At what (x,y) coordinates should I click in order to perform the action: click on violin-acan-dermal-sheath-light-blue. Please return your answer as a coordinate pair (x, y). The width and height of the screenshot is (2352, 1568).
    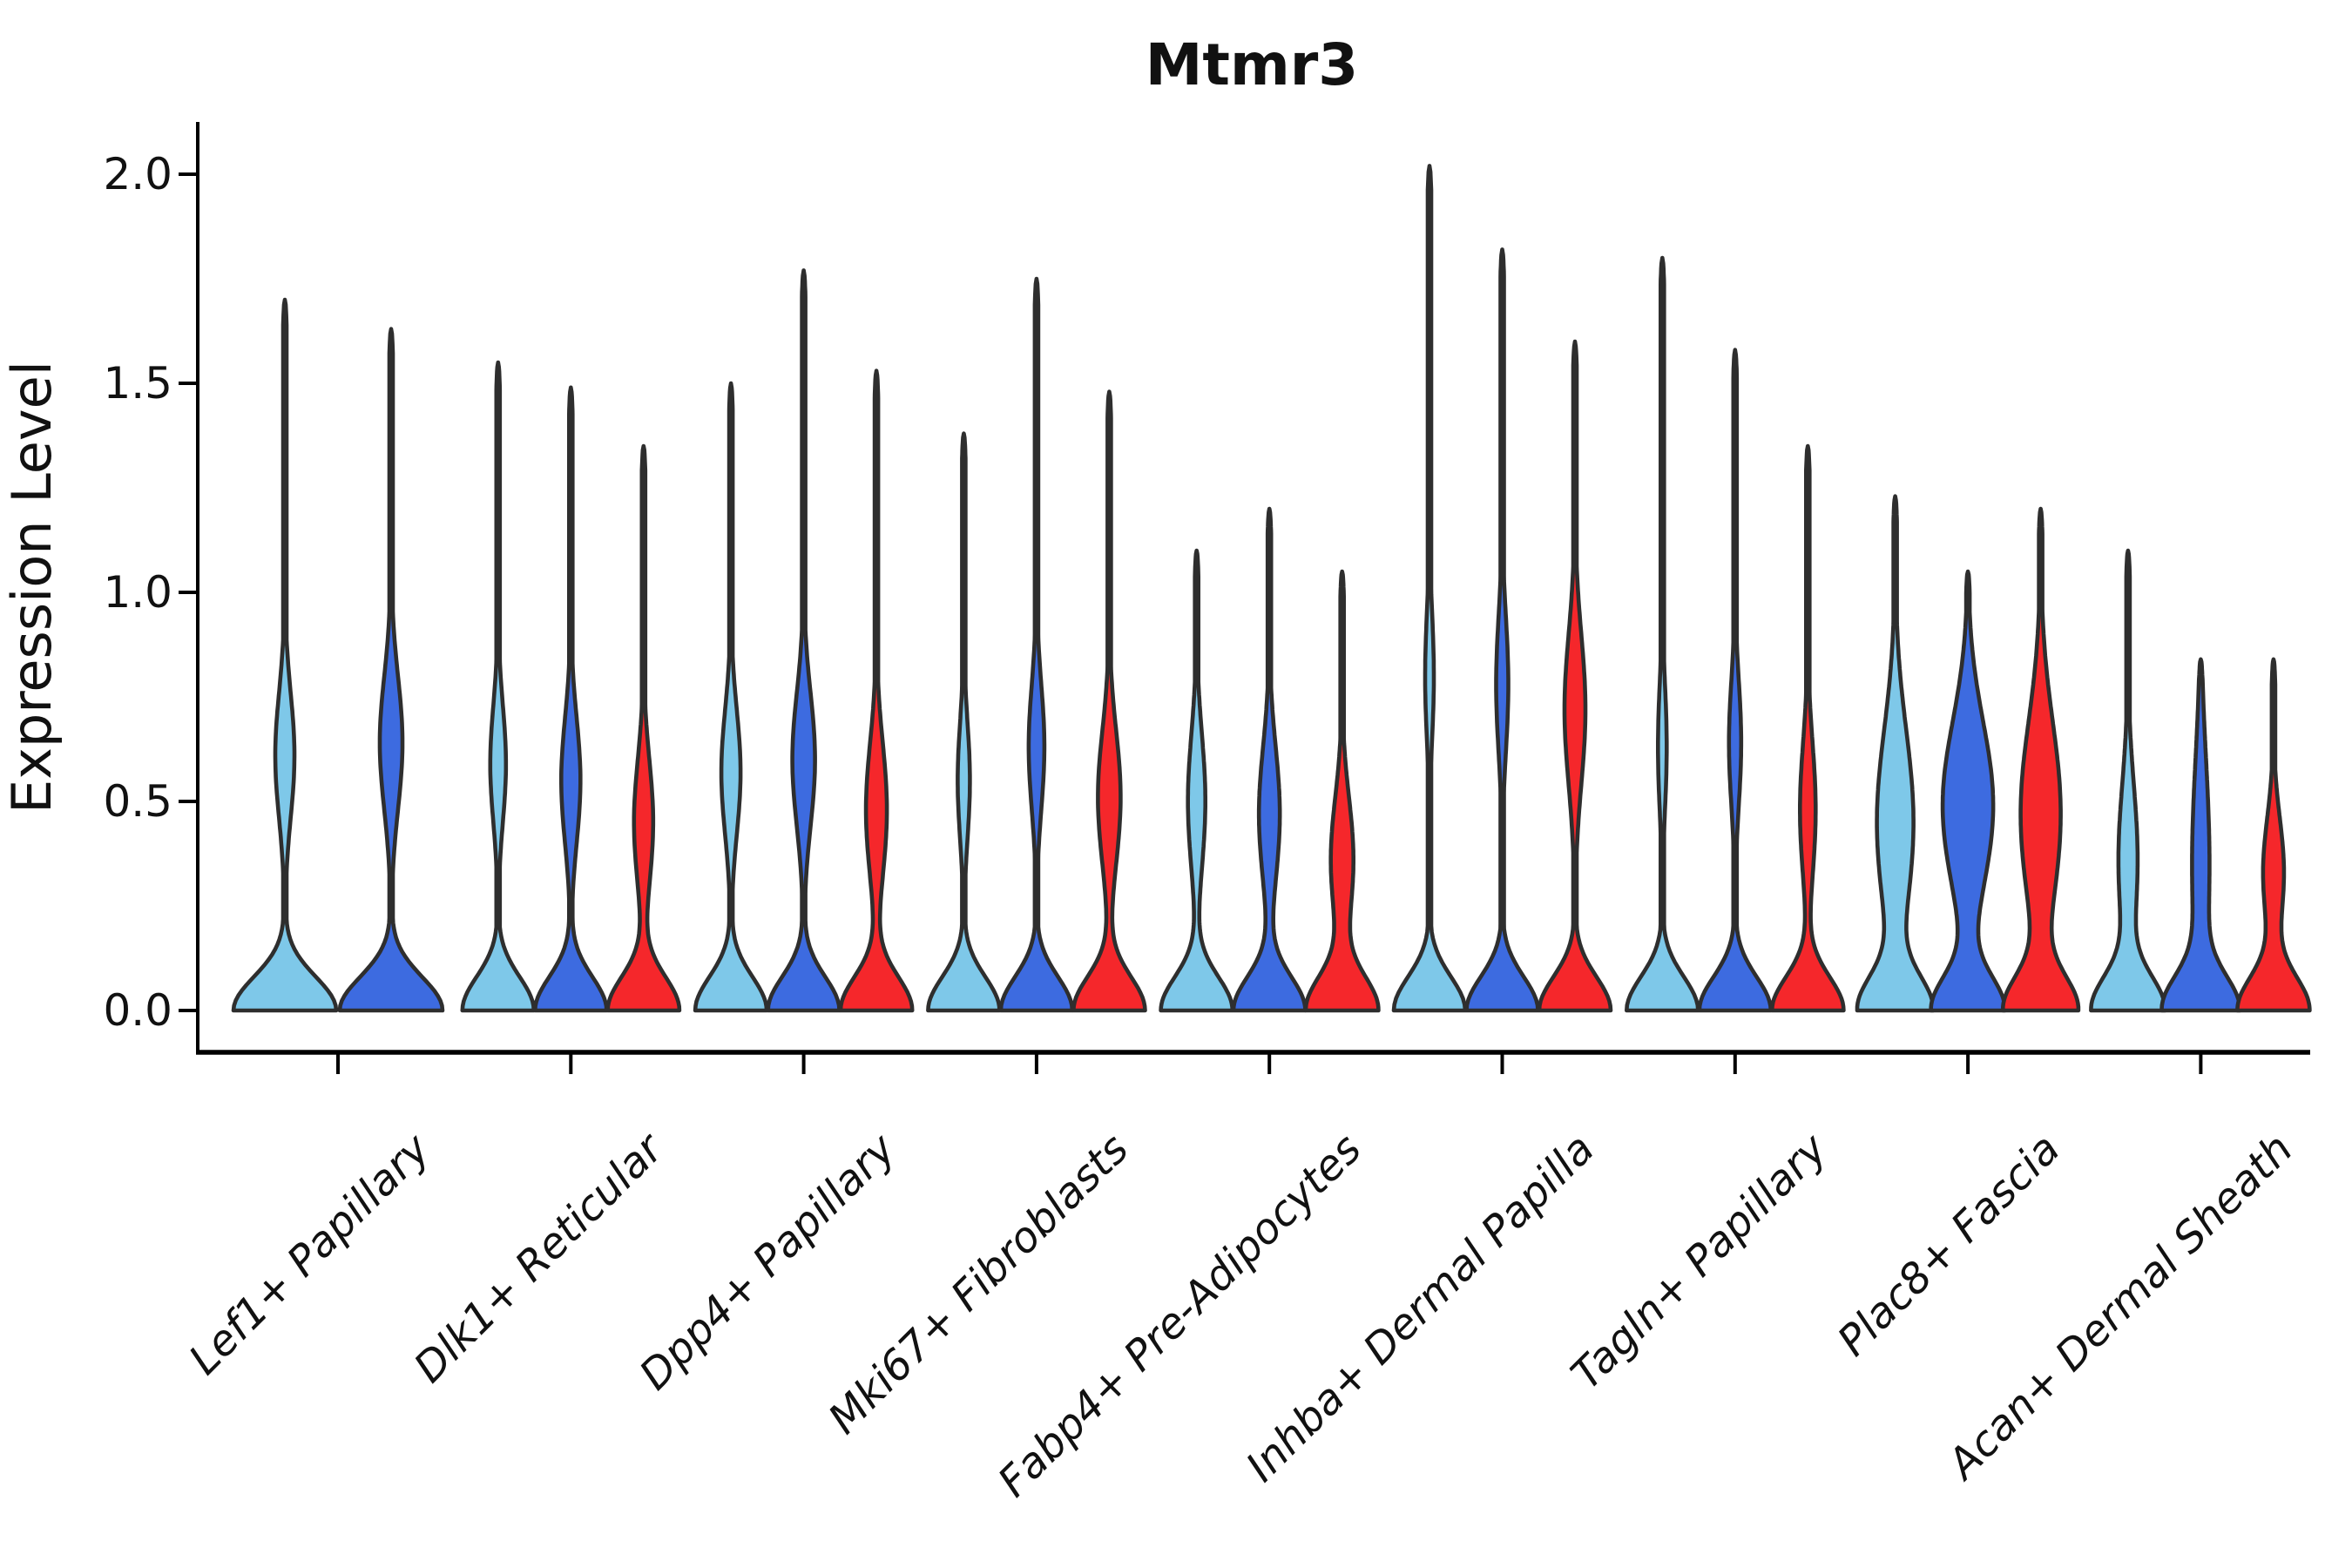
    Looking at the image, I should click on (2128, 780).